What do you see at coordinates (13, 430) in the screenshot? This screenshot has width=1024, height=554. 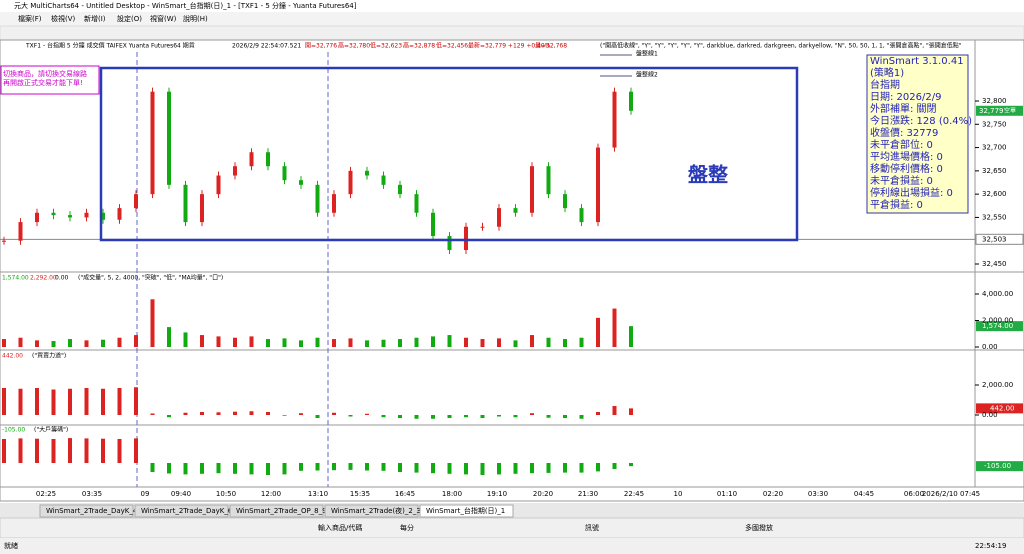 I see `pane-legend: -105.00` at bounding box center [13, 430].